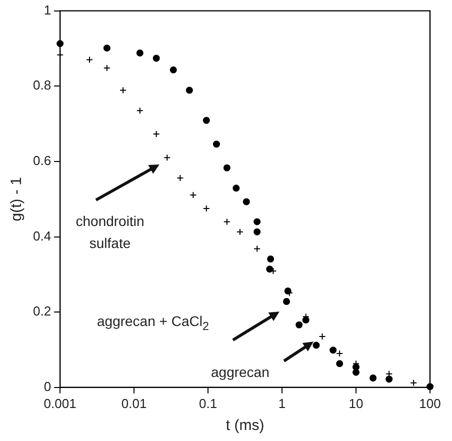  Describe the element at coordinates (17, 199) in the screenshot. I see `y-axis-title: g(t) - 1` at that location.